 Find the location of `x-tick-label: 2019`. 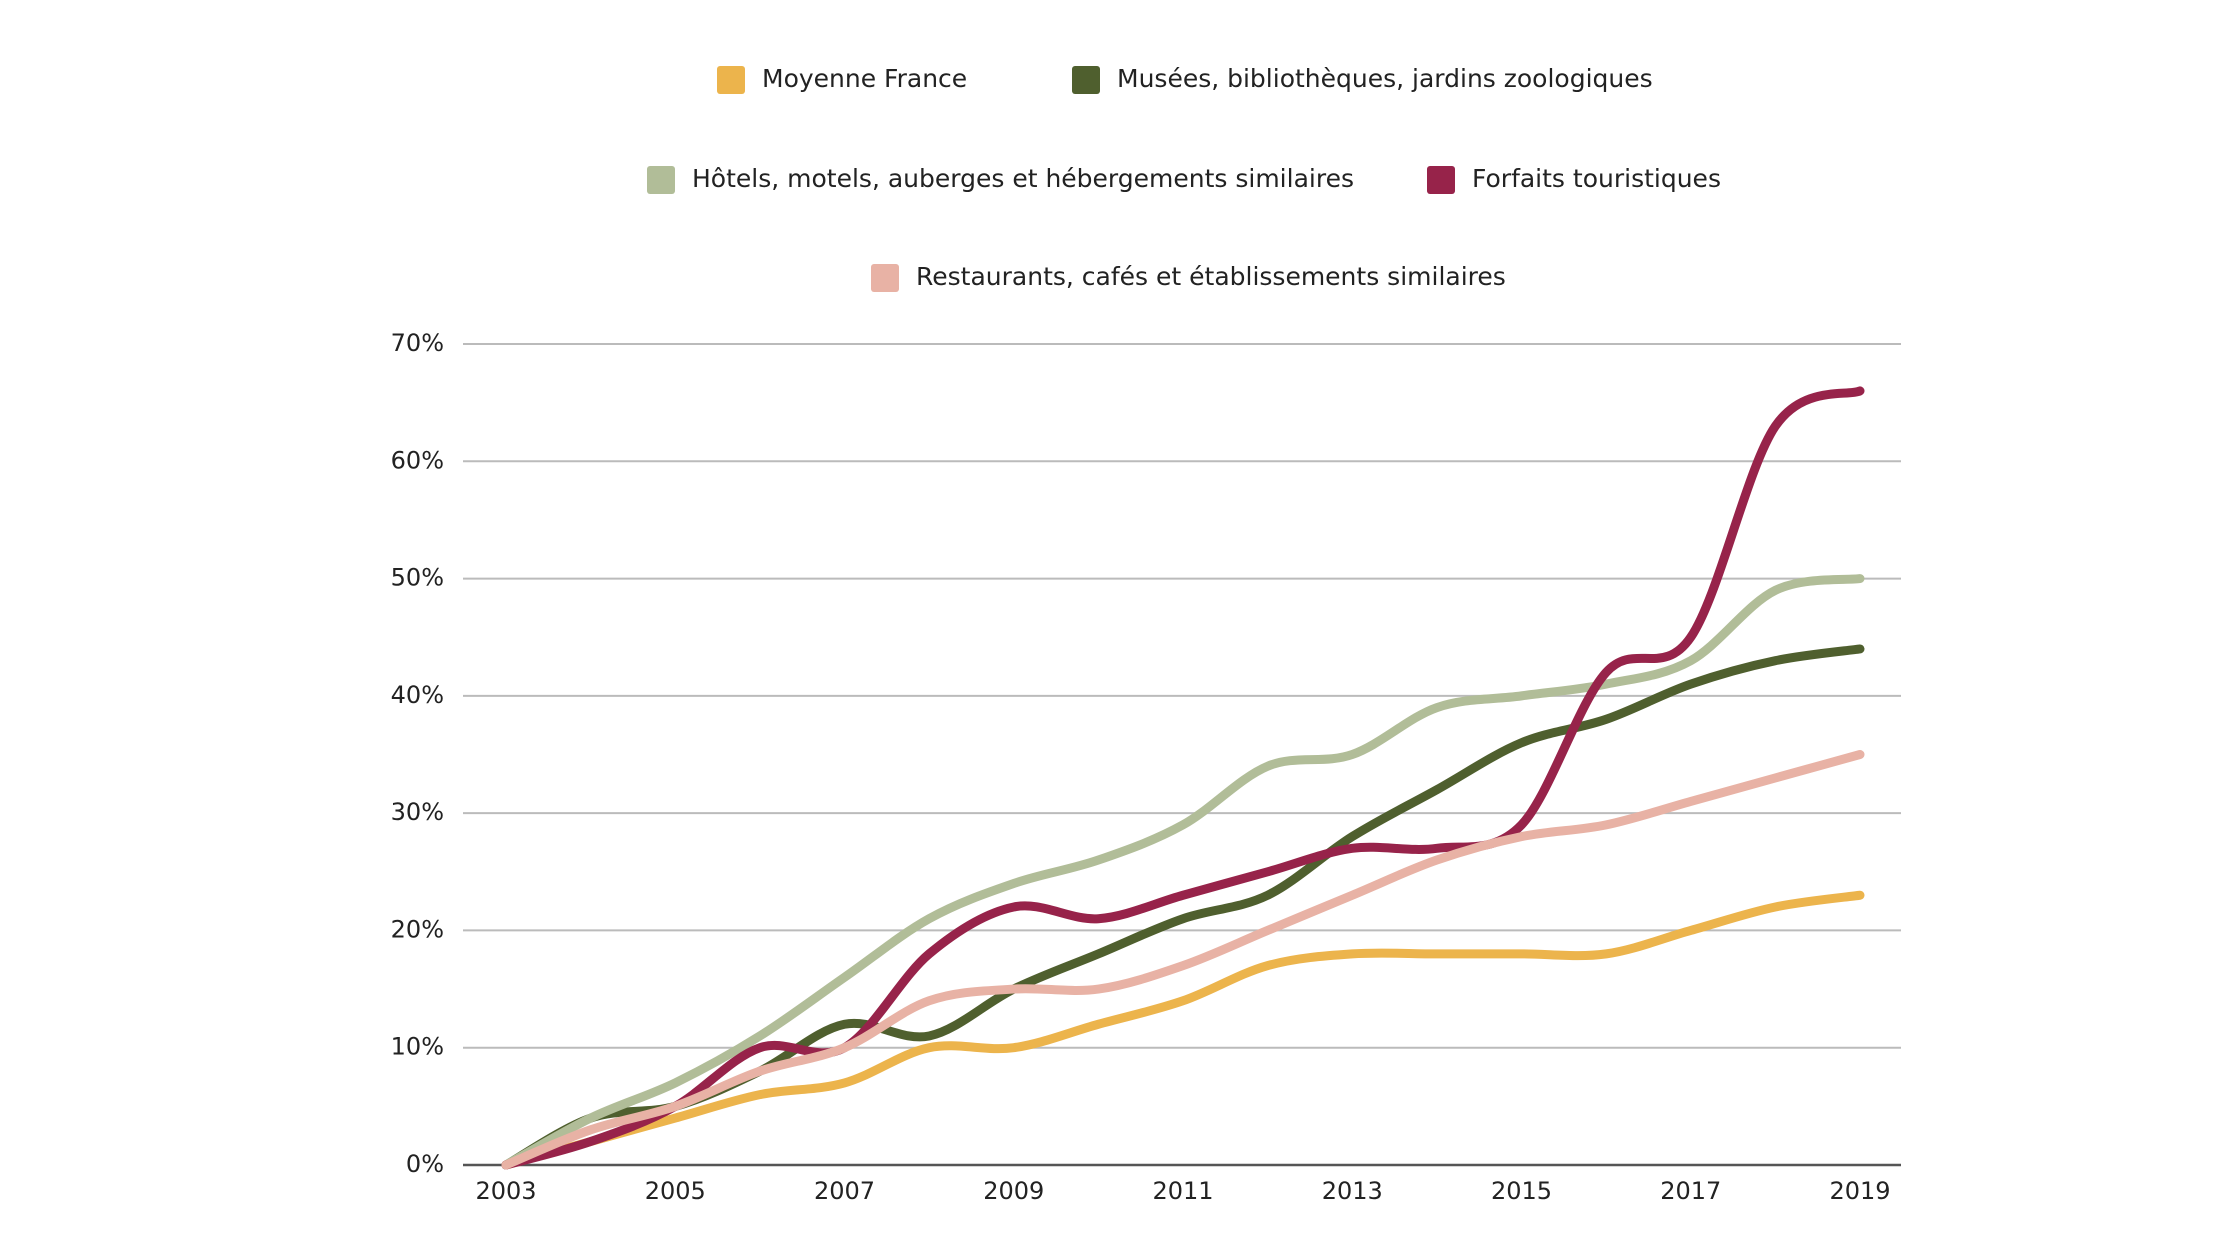

x-tick-label: 2019 is located at coordinates (1859, 1191).